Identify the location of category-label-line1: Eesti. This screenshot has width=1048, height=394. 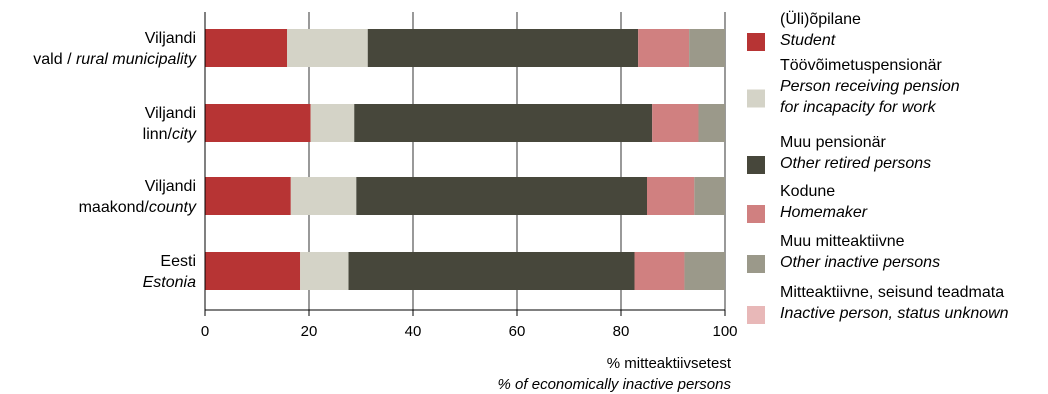
(178, 261).